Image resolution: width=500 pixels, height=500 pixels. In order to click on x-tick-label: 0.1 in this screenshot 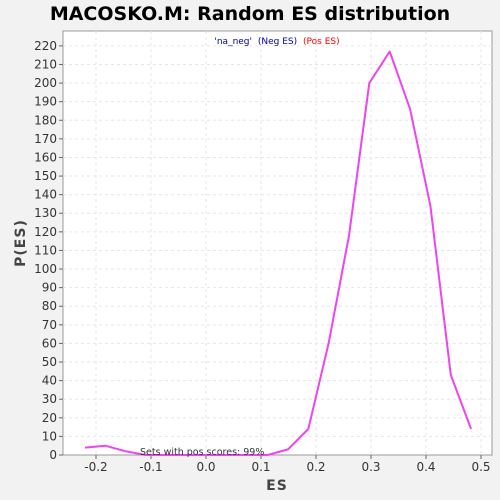, I will do `click(260, 467)`.